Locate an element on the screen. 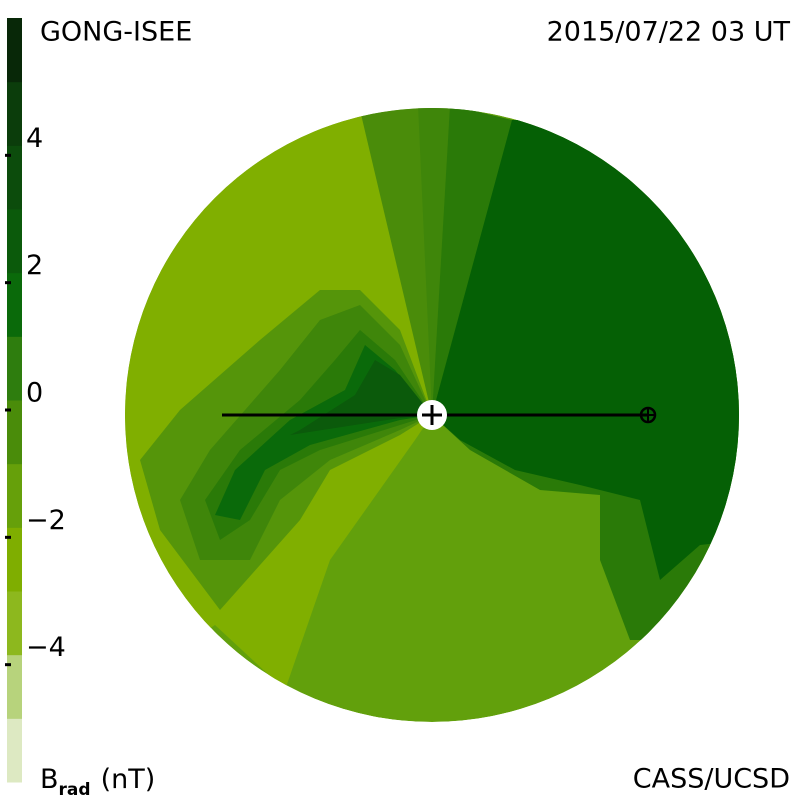 The height and width of the screenshot is (800, 800). tick-label: 0 is located at coordinates (34, 393).